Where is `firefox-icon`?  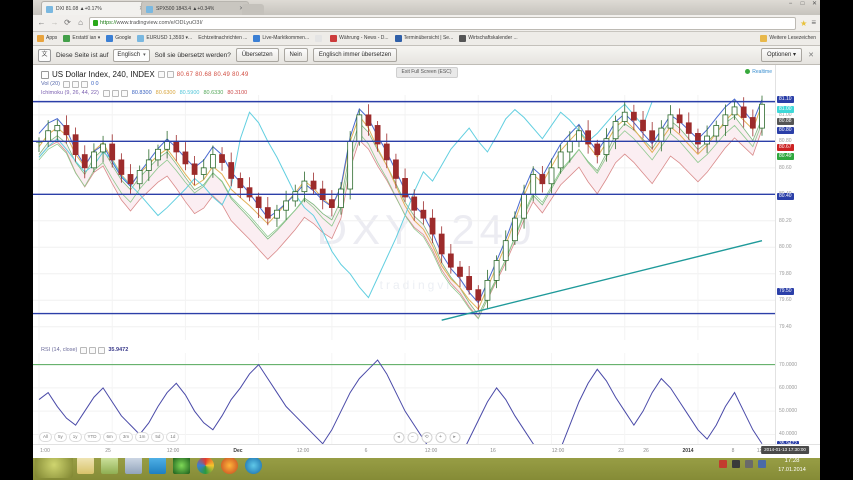
firefox-icon is located at coordinates (229, 465).